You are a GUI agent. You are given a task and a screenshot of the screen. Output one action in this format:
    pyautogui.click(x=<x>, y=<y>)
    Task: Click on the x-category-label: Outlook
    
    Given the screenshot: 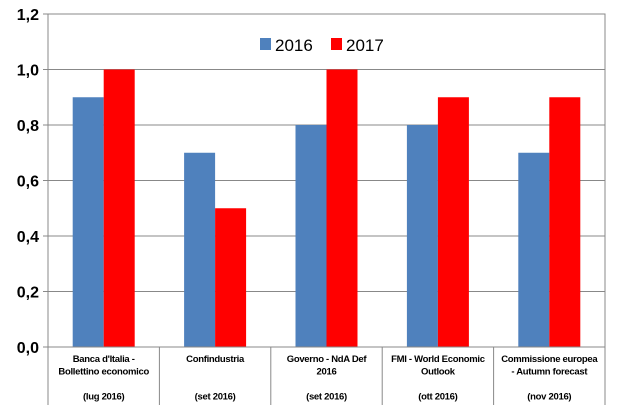 What is the action you would take?
    pyautogui.click(x=438, y=372)
    